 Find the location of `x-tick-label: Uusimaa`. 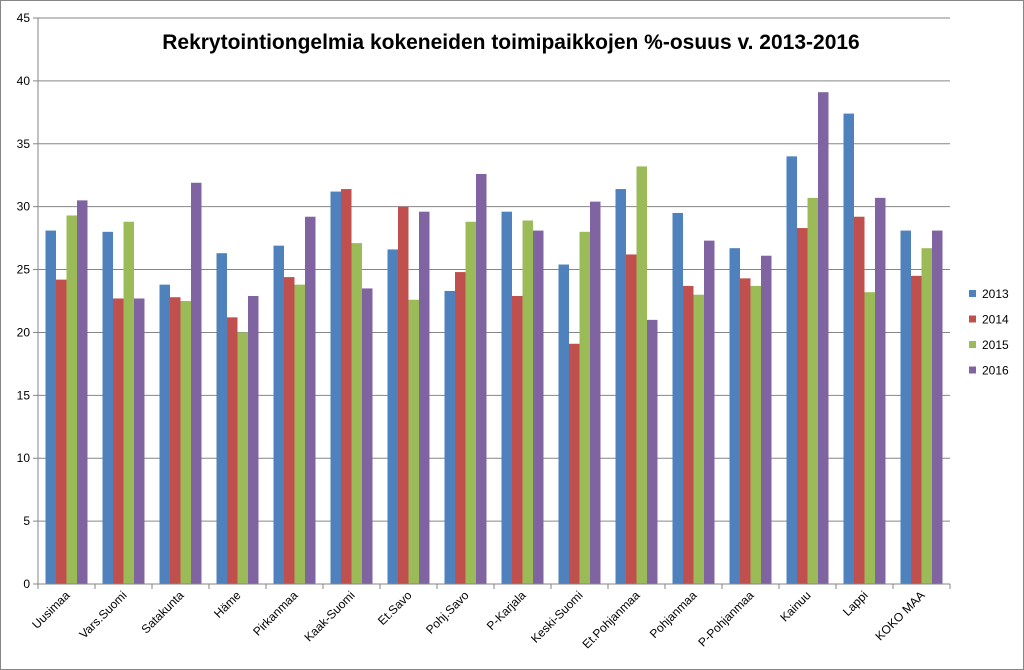

x-tick-label: Uusimaa is located at coordinates (51, 610).